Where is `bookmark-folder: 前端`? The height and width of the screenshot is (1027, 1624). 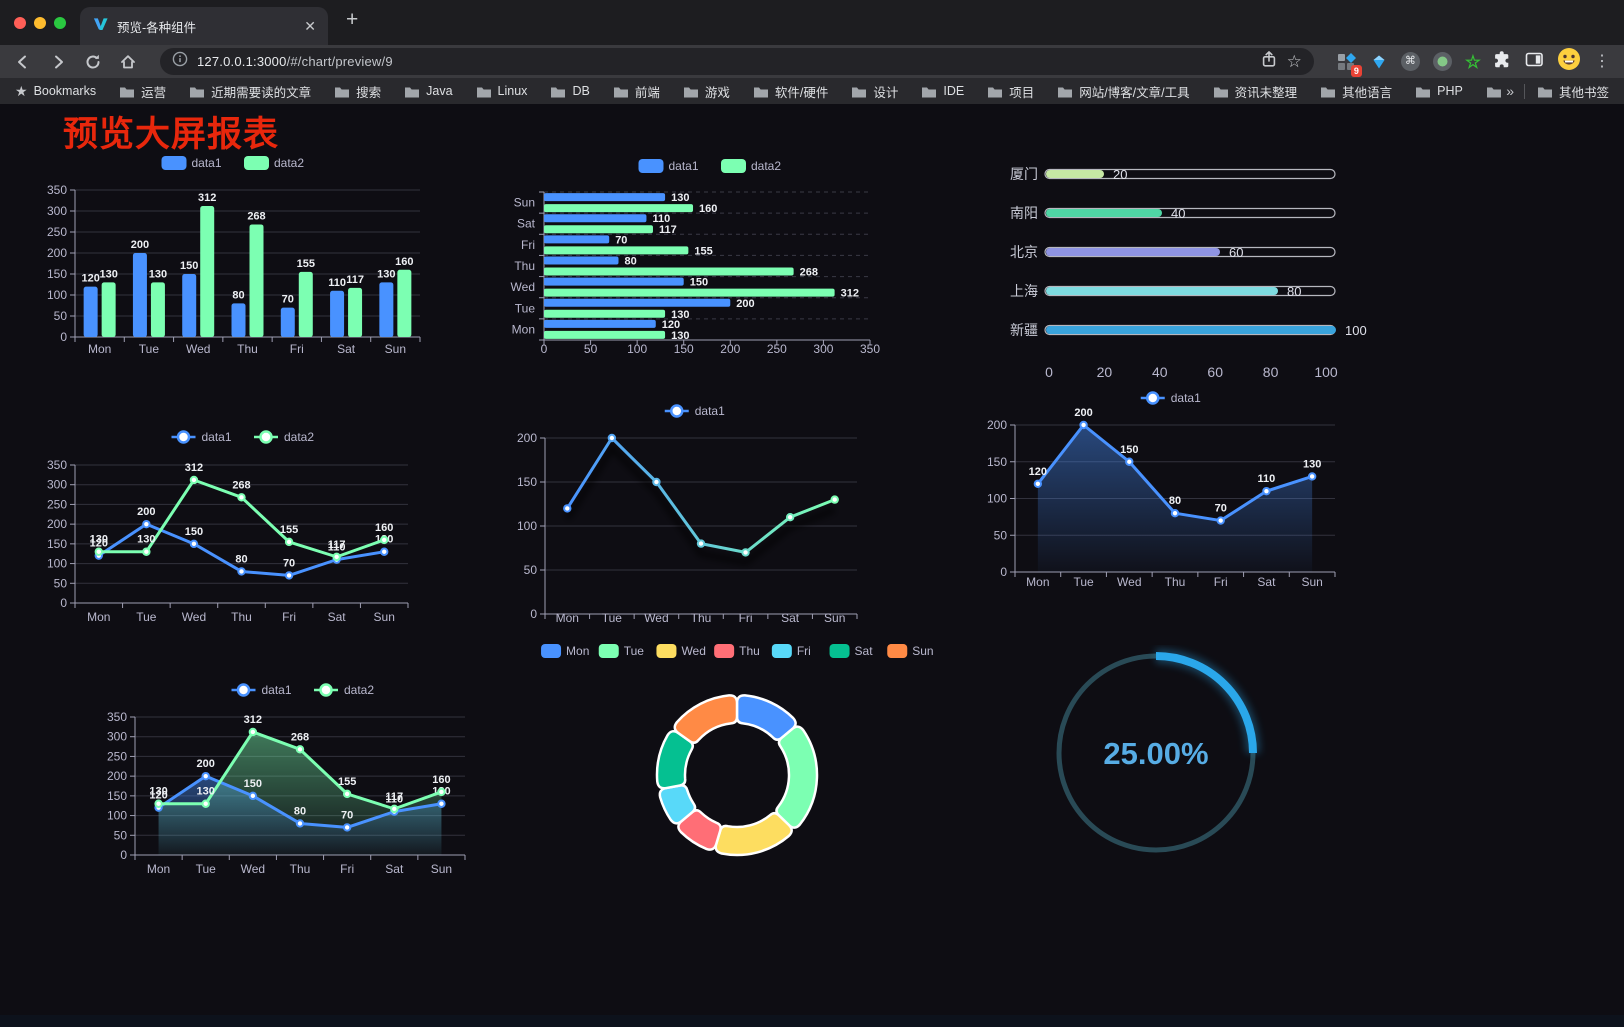
bookmark-folder: 前端 is located at coordinates (636, 91).